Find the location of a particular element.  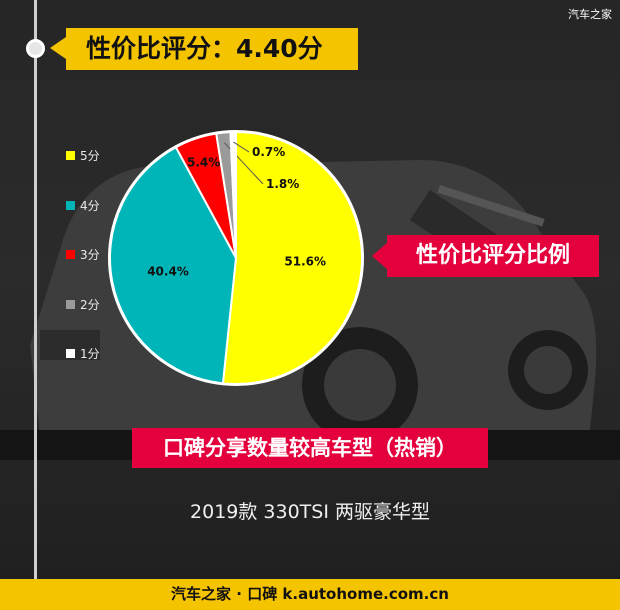

car-model-name: 2019款 330TSI 两驱豪华型 is located at coordinates (310, 512).